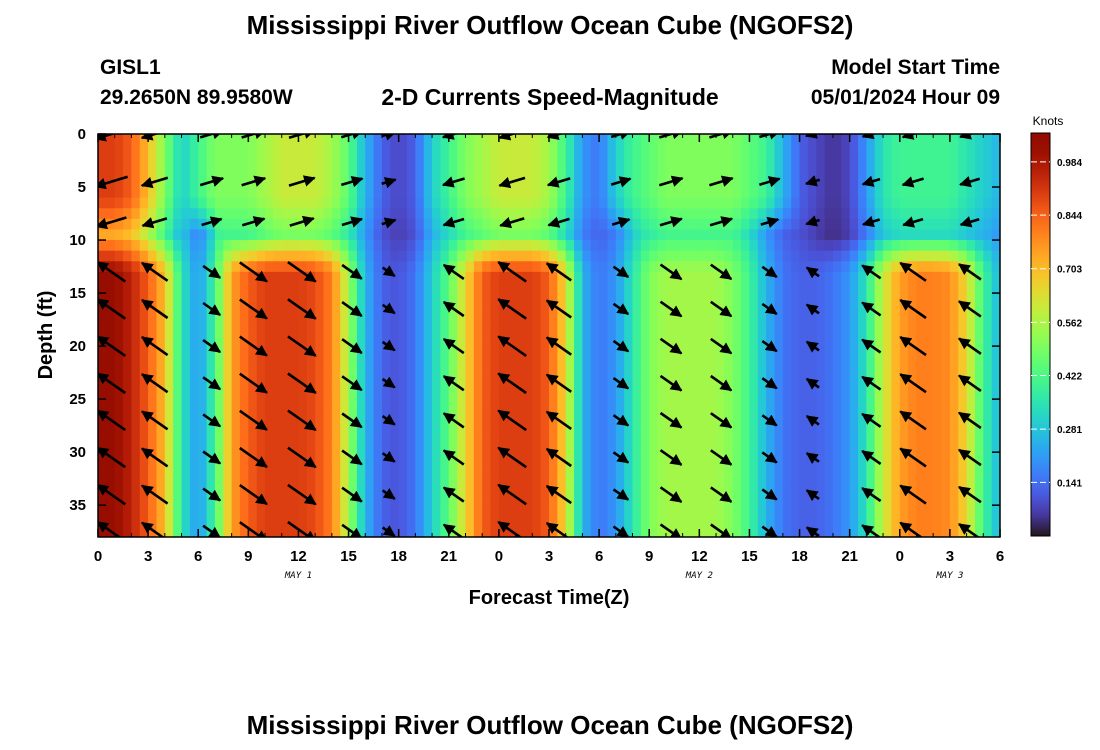 This screenshot has width=1100, height=750. I want to click on day-label: MAY 1, so click(298, 576).